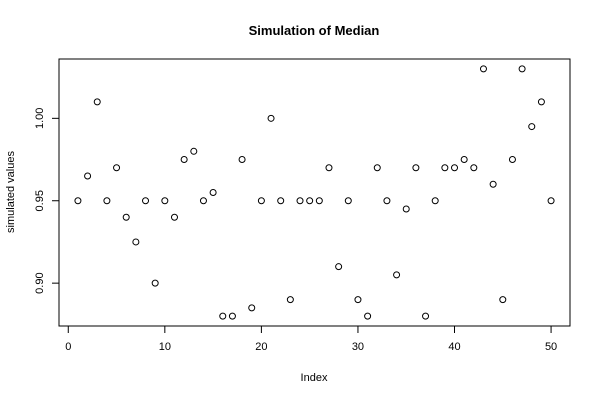 Image resolution: width=599 pixels, height=400 pixels. I want to click on x-tick-label: 0, so click(68, 347).